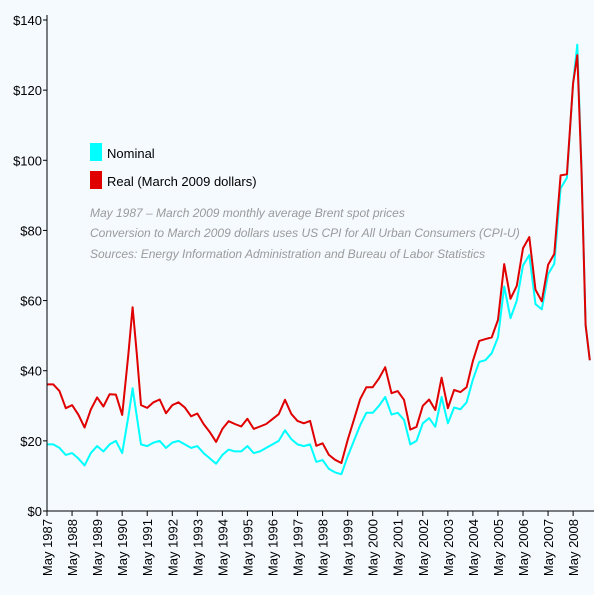 This screenshot has width=594, height=595. What do you see at coordinates (27, 160) in the screenshot?
I see `y-tick-label: $100` at bounding box center [27, 160].